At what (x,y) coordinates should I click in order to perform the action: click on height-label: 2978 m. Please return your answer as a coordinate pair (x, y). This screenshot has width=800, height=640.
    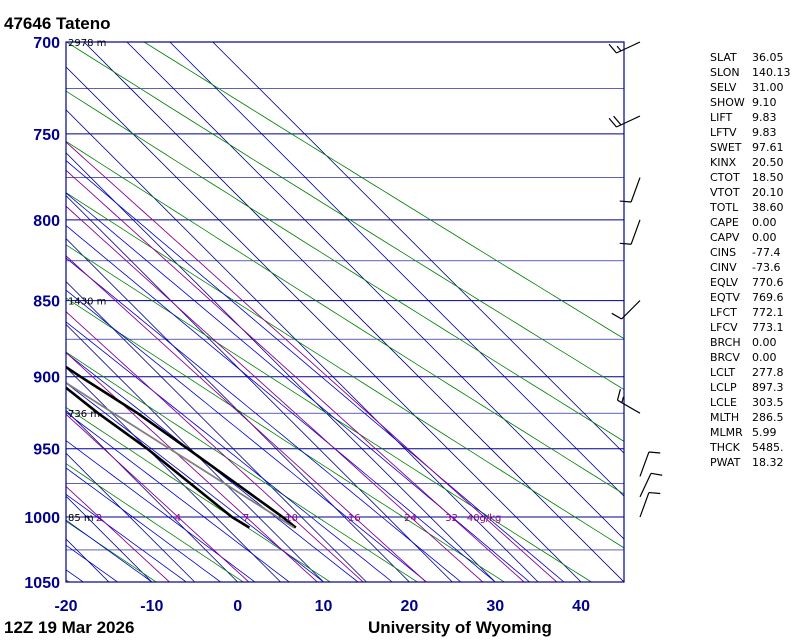
    Looking at the image, I should click on (87, 43).